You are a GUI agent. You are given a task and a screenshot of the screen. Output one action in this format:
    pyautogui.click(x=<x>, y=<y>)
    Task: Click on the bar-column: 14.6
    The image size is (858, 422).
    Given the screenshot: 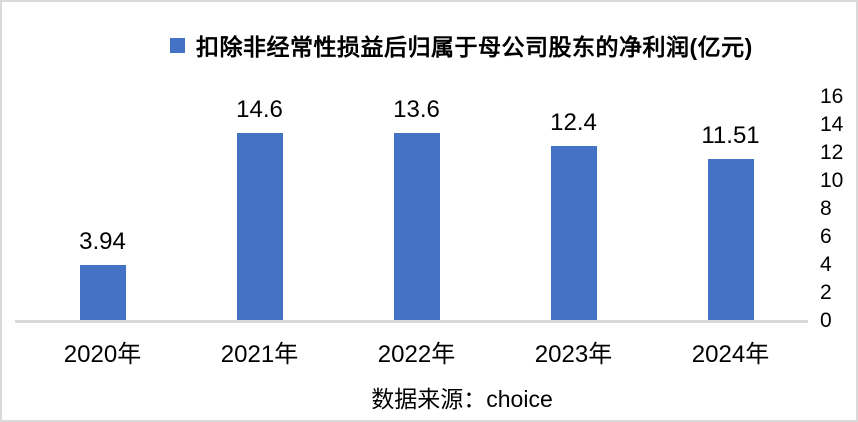 What is the action you would take?
    pyautogui.click(x=259, y=208)
    